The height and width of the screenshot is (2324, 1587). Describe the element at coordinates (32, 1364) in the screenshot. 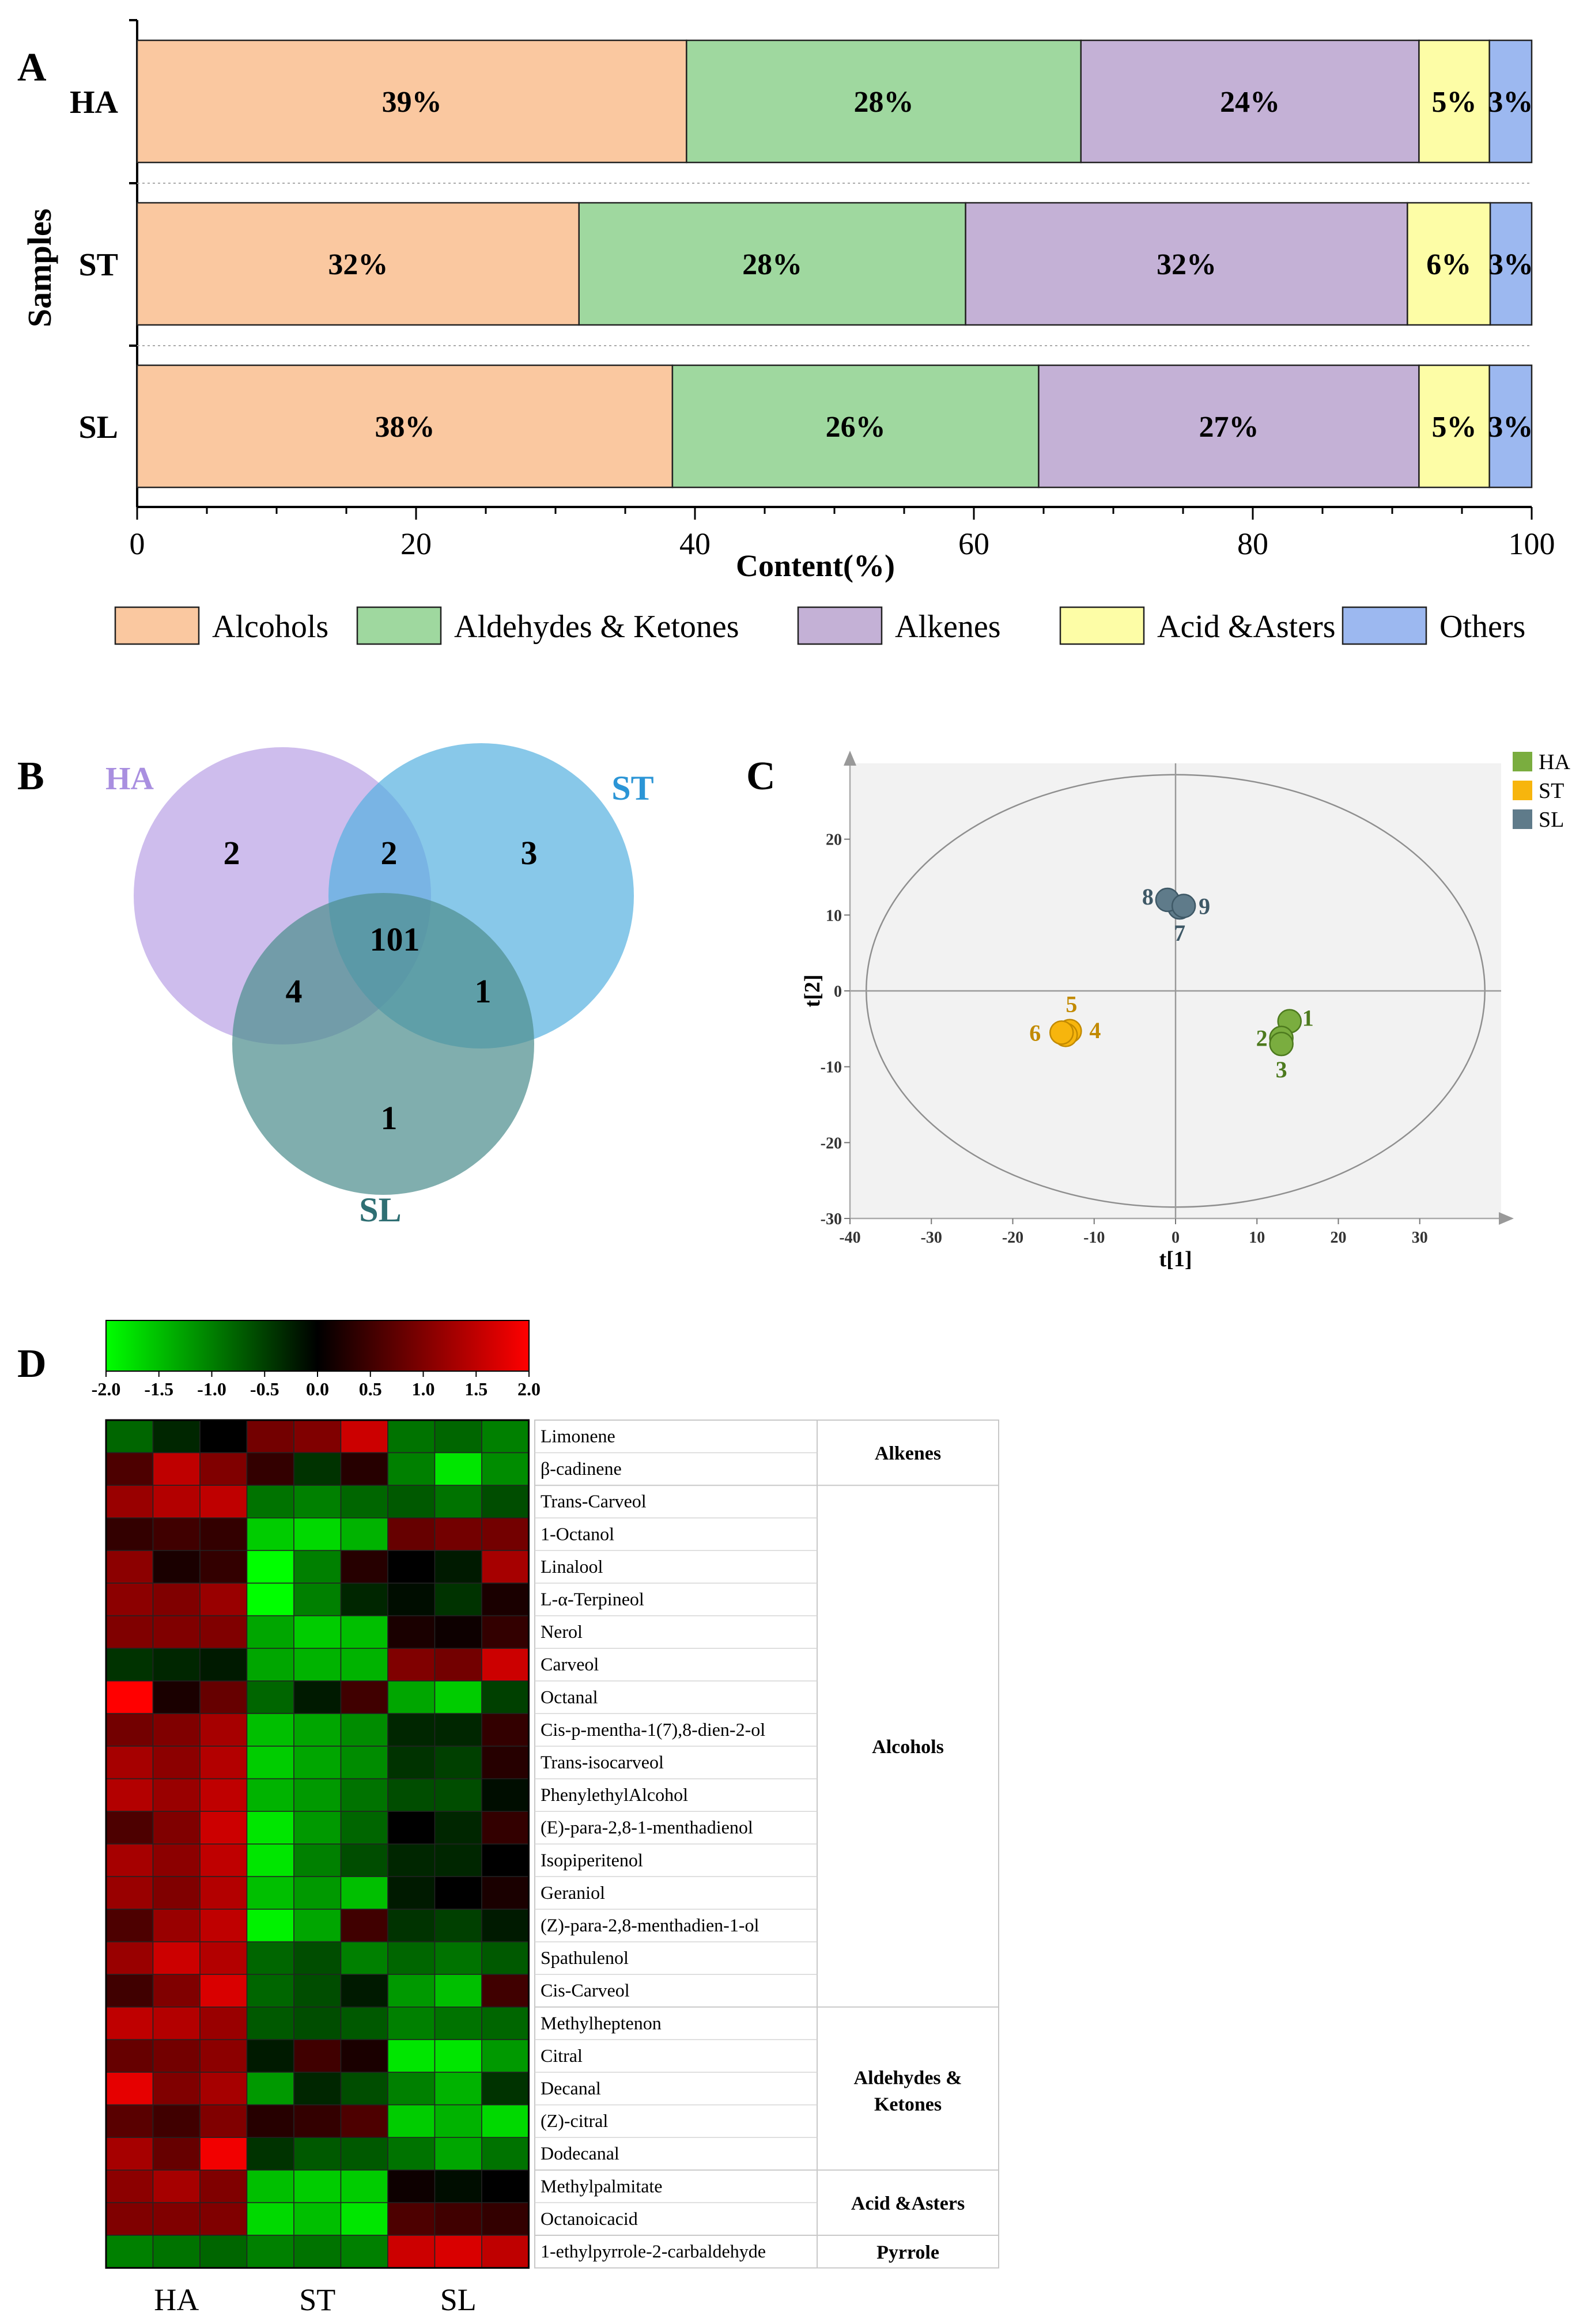

I see `panel-d-letter: D` at that location.